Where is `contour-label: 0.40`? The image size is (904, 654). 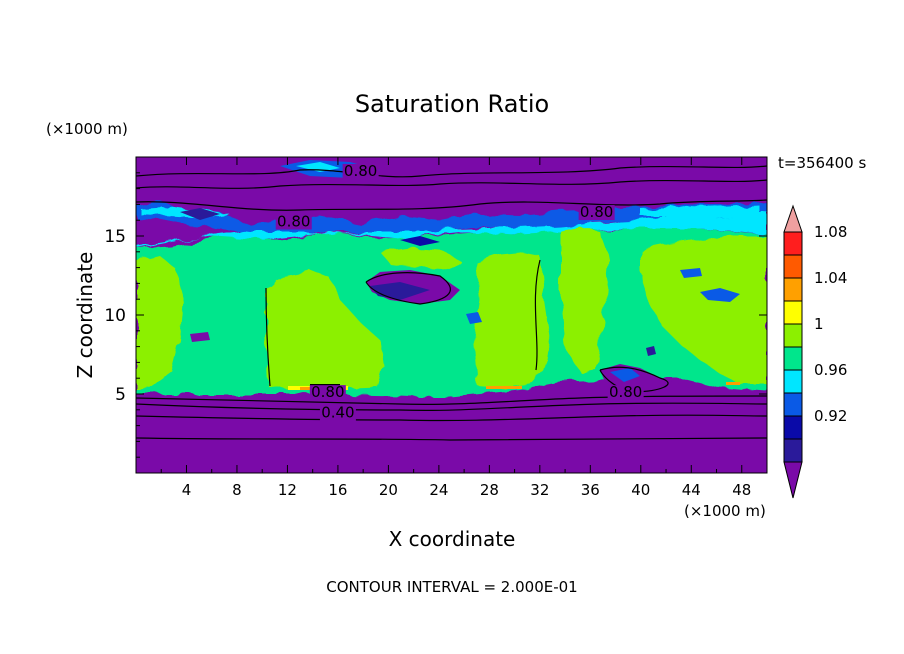
contour-label: 0.40 is located at coordinates (337, 413).